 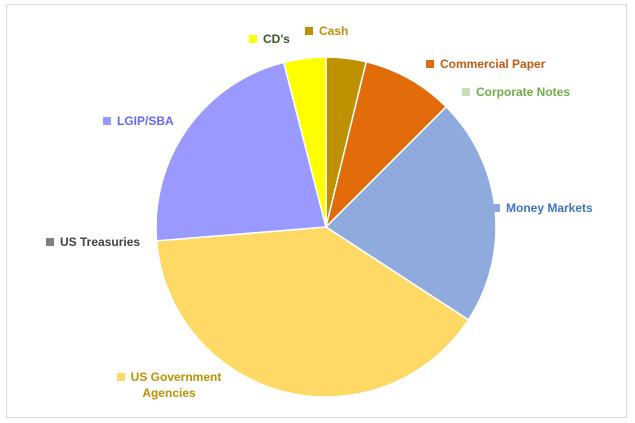 I want to click on slice-label: Cash, so click(x=326, y=31).